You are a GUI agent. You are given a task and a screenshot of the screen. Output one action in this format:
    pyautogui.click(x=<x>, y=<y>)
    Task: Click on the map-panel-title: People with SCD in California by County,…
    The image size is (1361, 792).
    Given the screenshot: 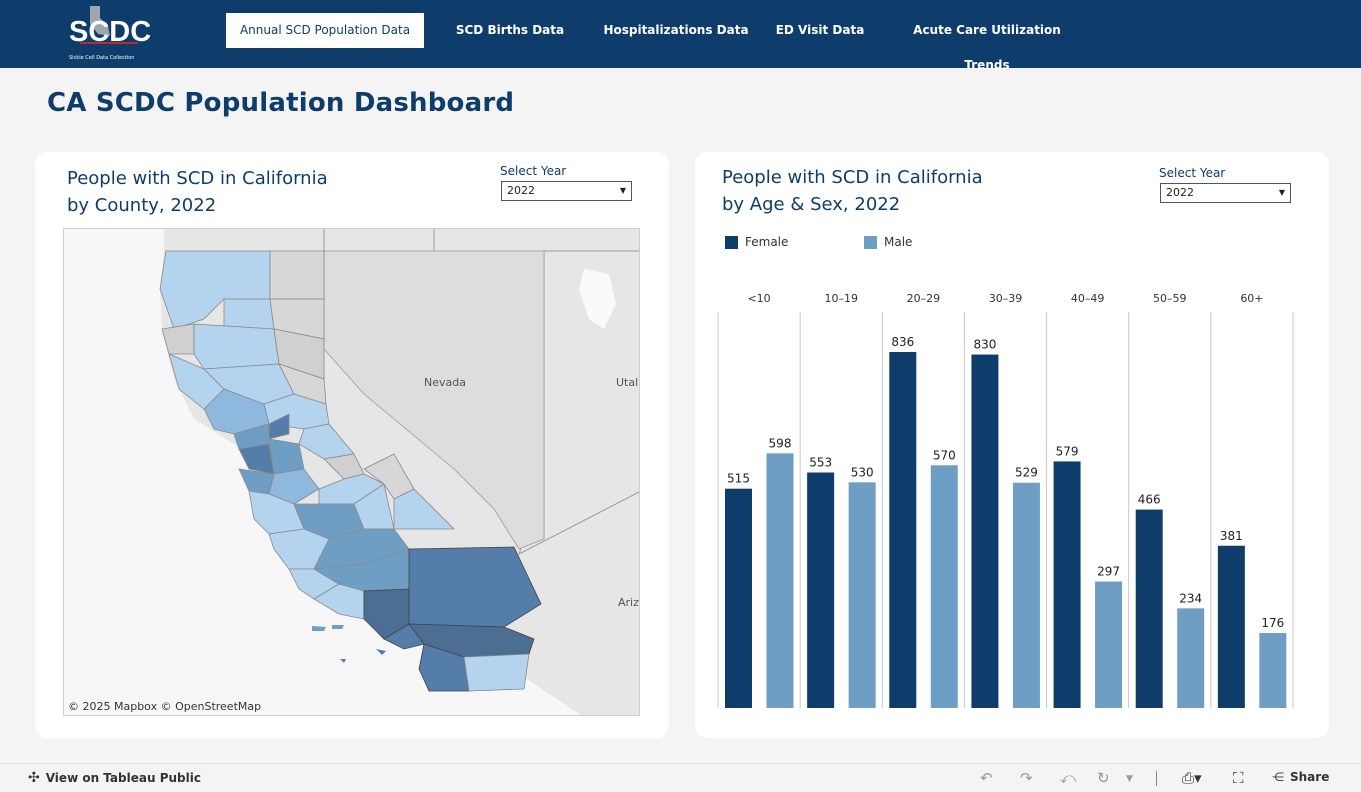 What is the action you would take?
    pyautogui.click(x=197, y=192)
    